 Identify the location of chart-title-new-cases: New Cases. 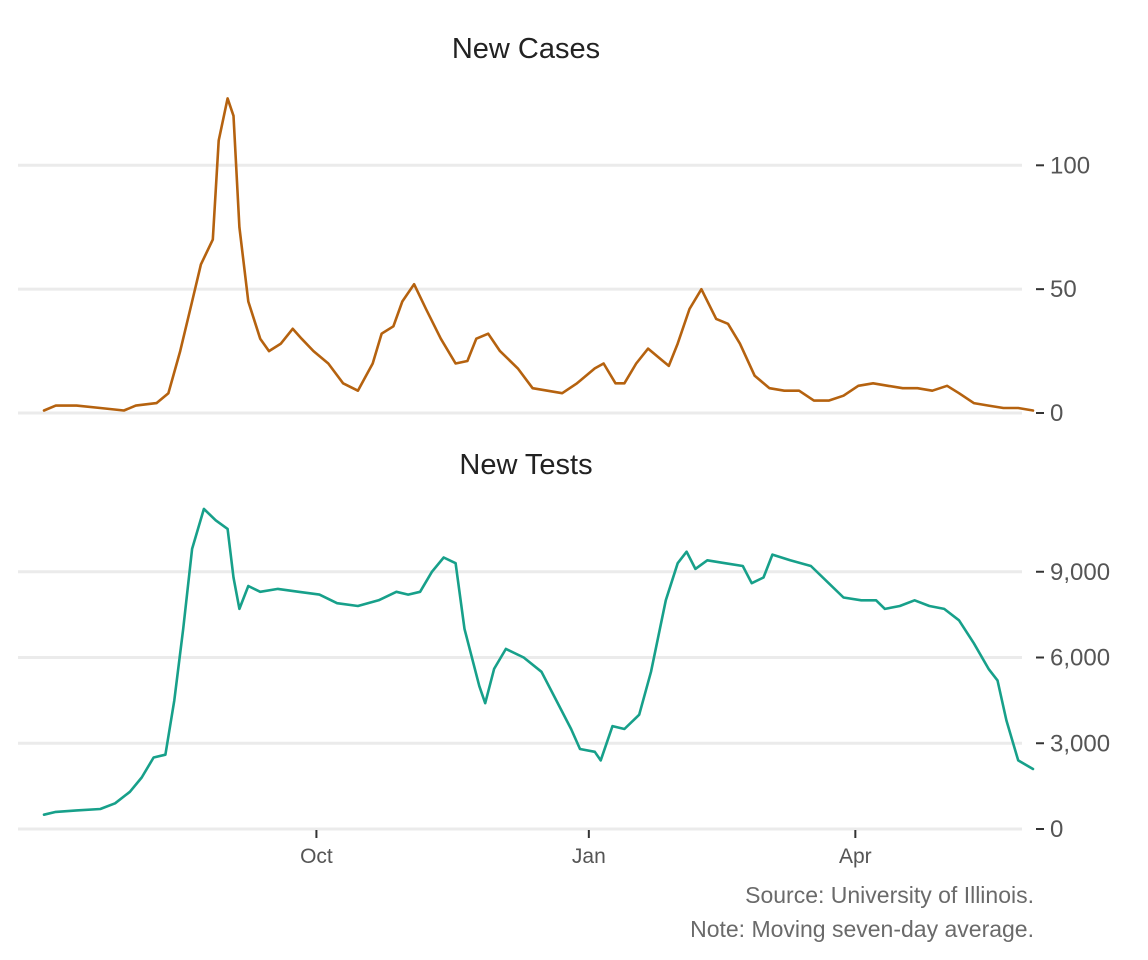
(526, 49).